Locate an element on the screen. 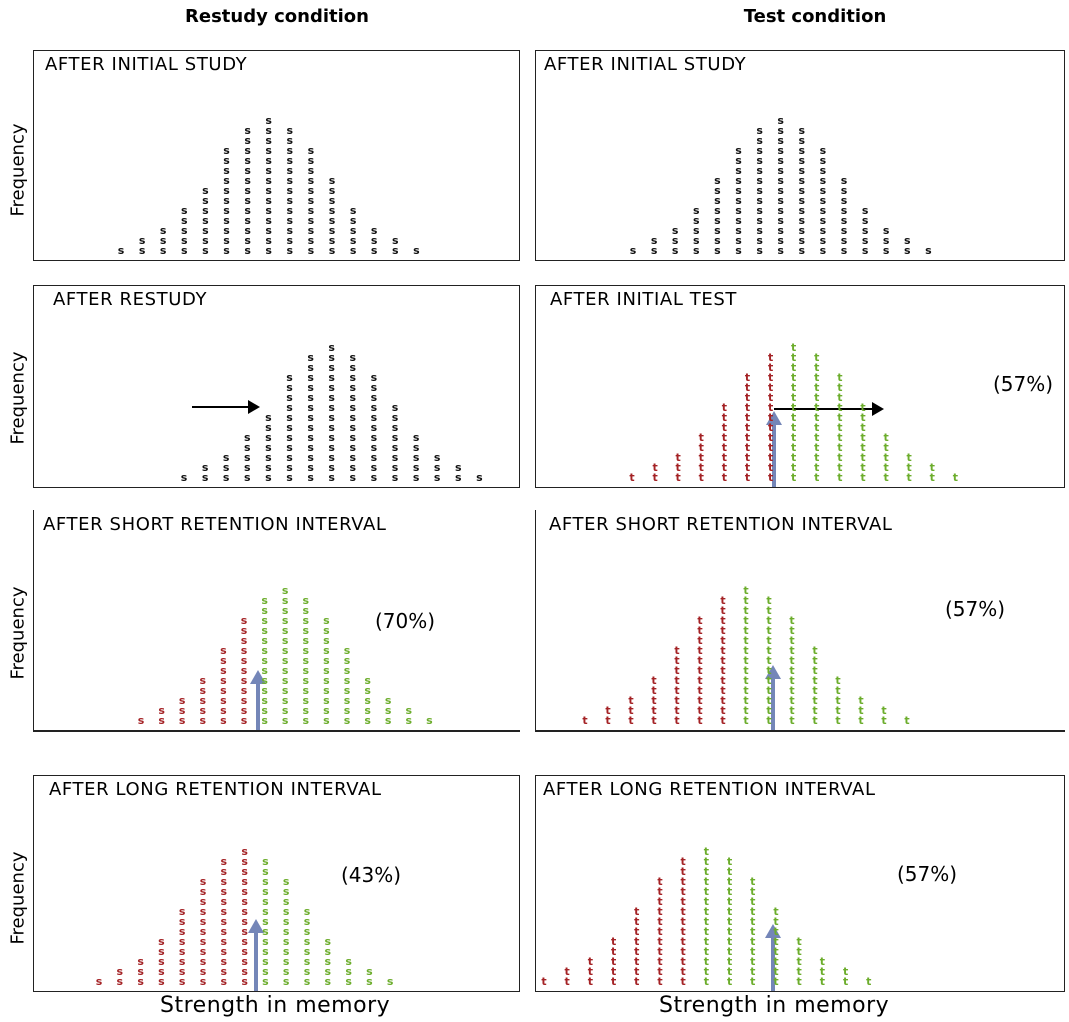  ylabel-row3: Frequency is located at coordinates (18, 633).